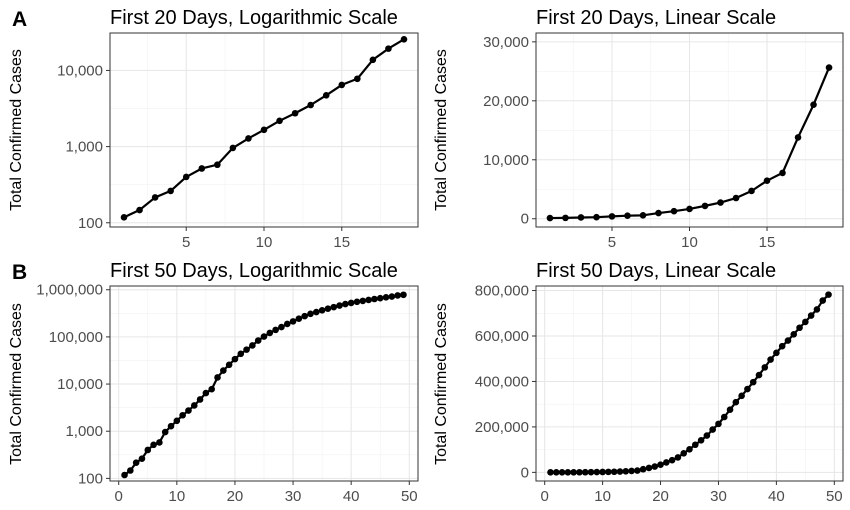 This screenshot has height=510, width=850. I want to click on y-tick-label: 400,000, so click(502, 381).